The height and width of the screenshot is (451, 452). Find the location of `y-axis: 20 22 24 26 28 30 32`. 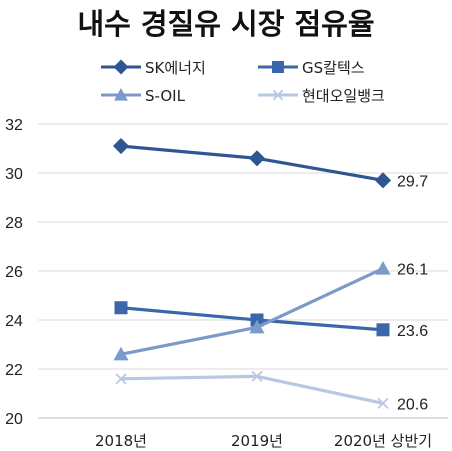

y-axis: 20 22 24 26 28 30 32 is located at coordinates (14, 272).